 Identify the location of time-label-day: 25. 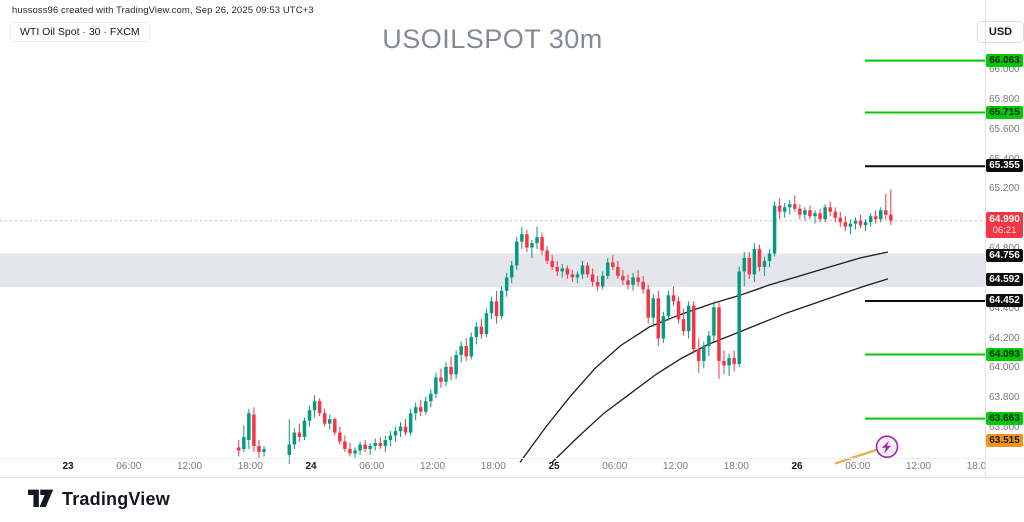
(554, 466).